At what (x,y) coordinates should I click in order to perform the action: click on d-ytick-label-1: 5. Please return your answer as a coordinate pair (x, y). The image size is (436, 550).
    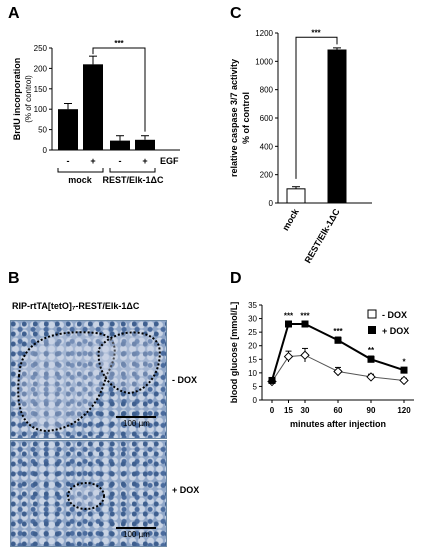
    Looking at the image, I should click on (255, 386).